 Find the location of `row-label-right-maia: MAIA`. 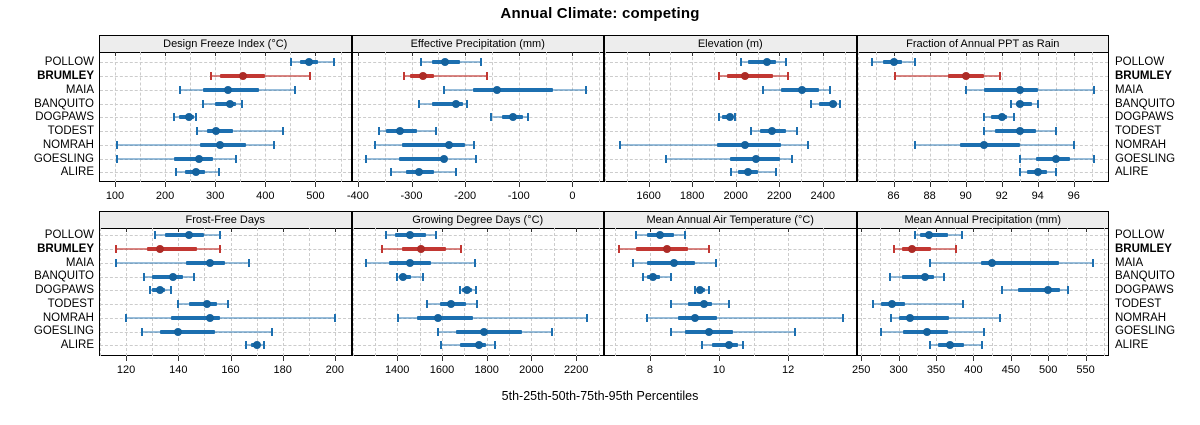

row-label-right-maia: MAIA is located at coordinates (1129, 262).